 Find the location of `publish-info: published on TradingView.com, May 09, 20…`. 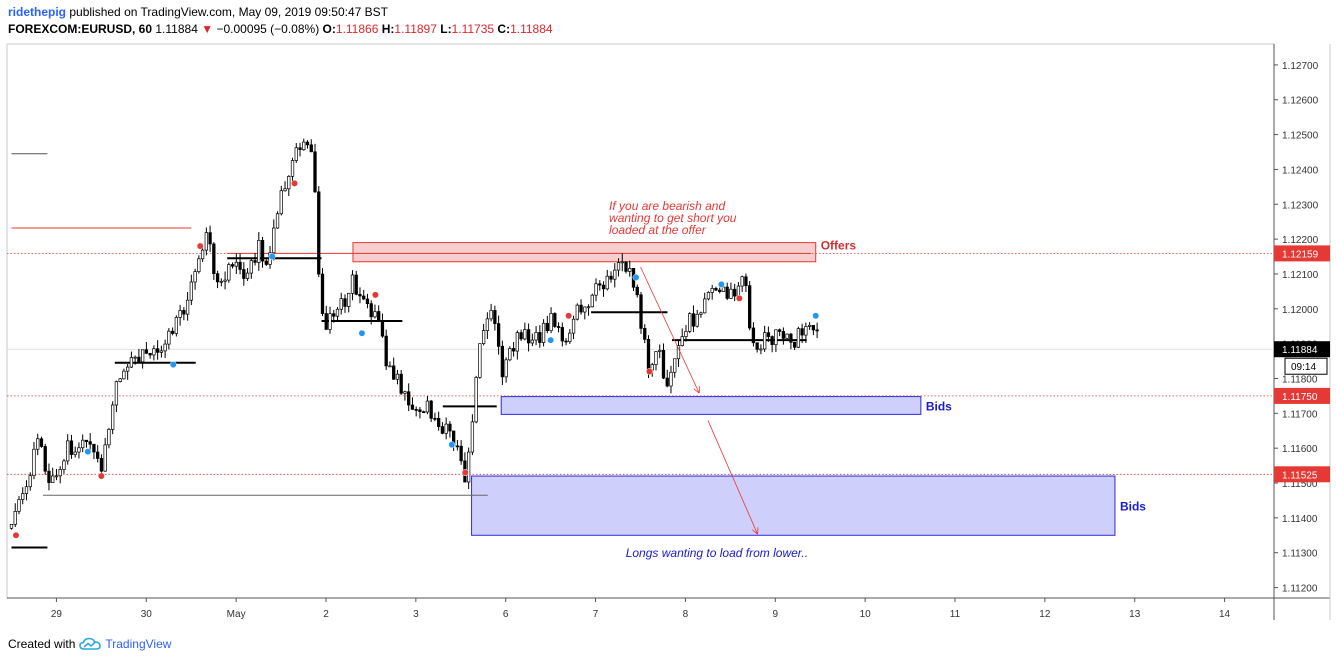

publish-info: published on TradingView.com, May 09, 20… is located at coordinates (229, 12).